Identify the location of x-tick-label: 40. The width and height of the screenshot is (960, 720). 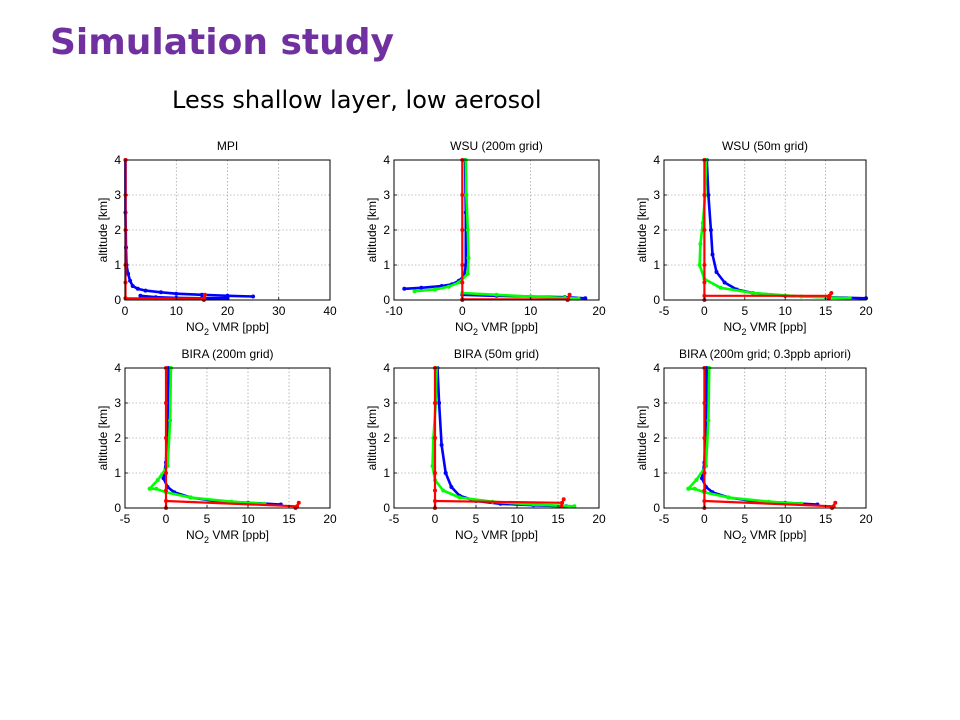
(330, 311).